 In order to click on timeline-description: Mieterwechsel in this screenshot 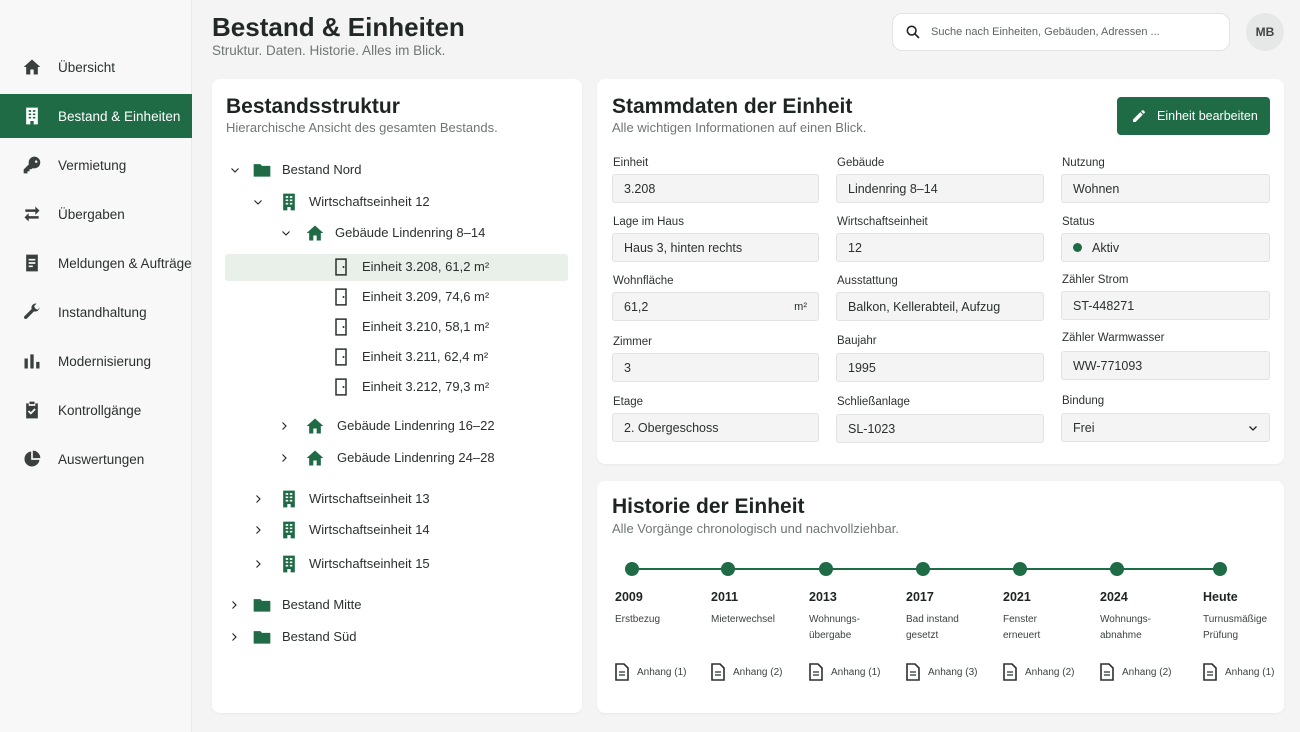, I will do `click(743, 619)`.